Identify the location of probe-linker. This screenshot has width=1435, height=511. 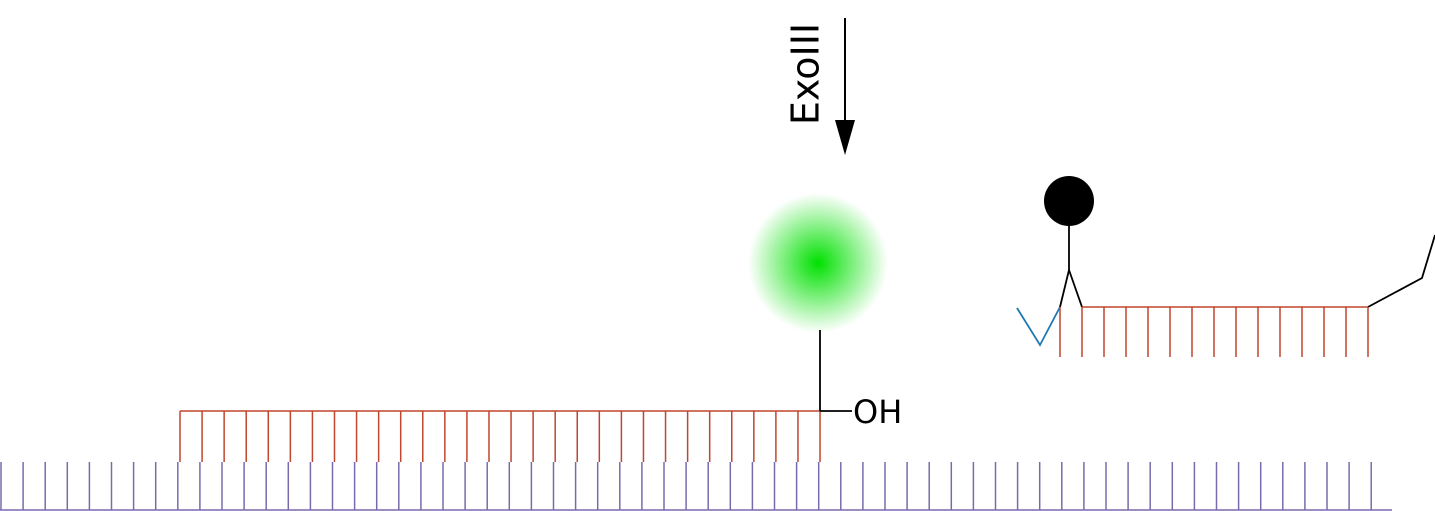
(1247, 267).